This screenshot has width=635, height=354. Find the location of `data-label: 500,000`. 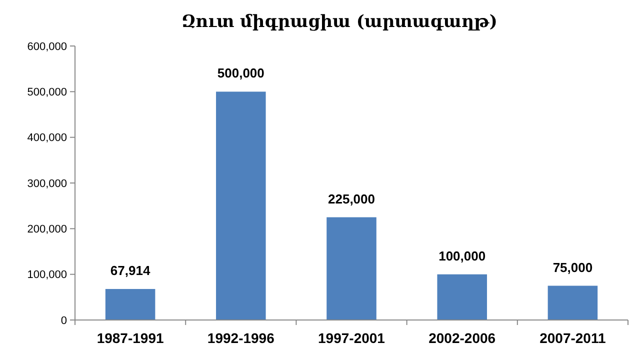

data-label: 500,000 is located at coordinates (240, 73).